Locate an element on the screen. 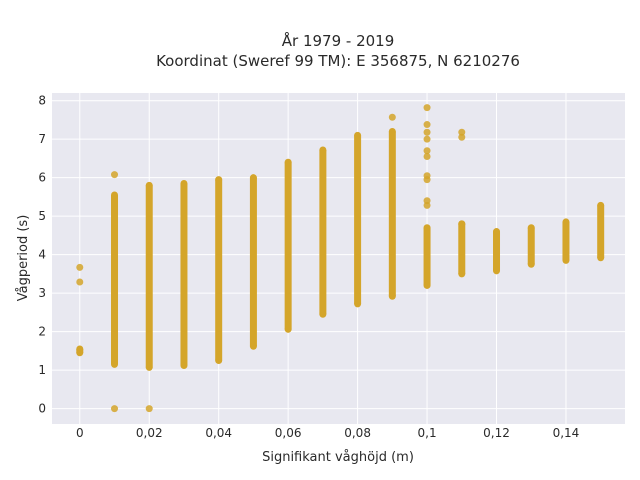 The height and width of the screenshot is (480, 640). x-tick-label: 0,12 is located at coordinates (496, 433).